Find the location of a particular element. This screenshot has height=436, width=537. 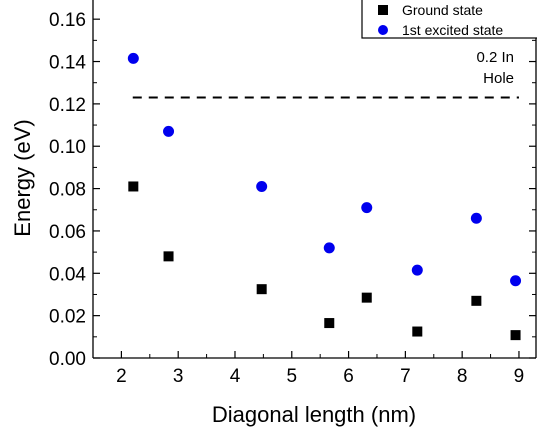

legend-label: Ground state is located at coordinates (442, 10).